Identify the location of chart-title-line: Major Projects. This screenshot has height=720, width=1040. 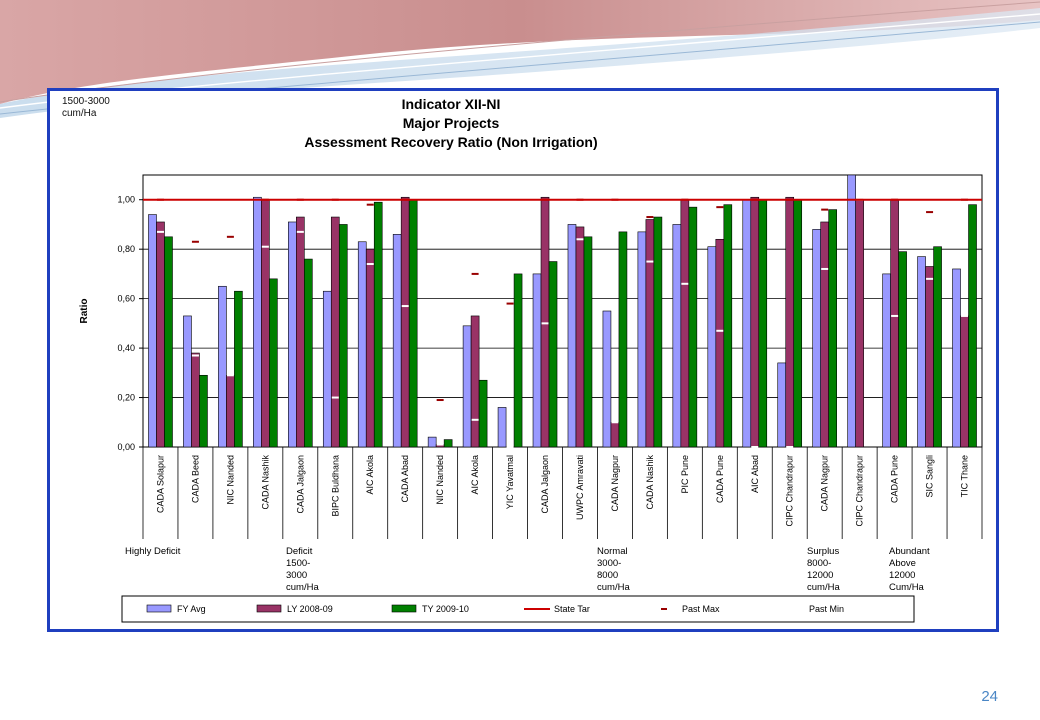
(451, 123).